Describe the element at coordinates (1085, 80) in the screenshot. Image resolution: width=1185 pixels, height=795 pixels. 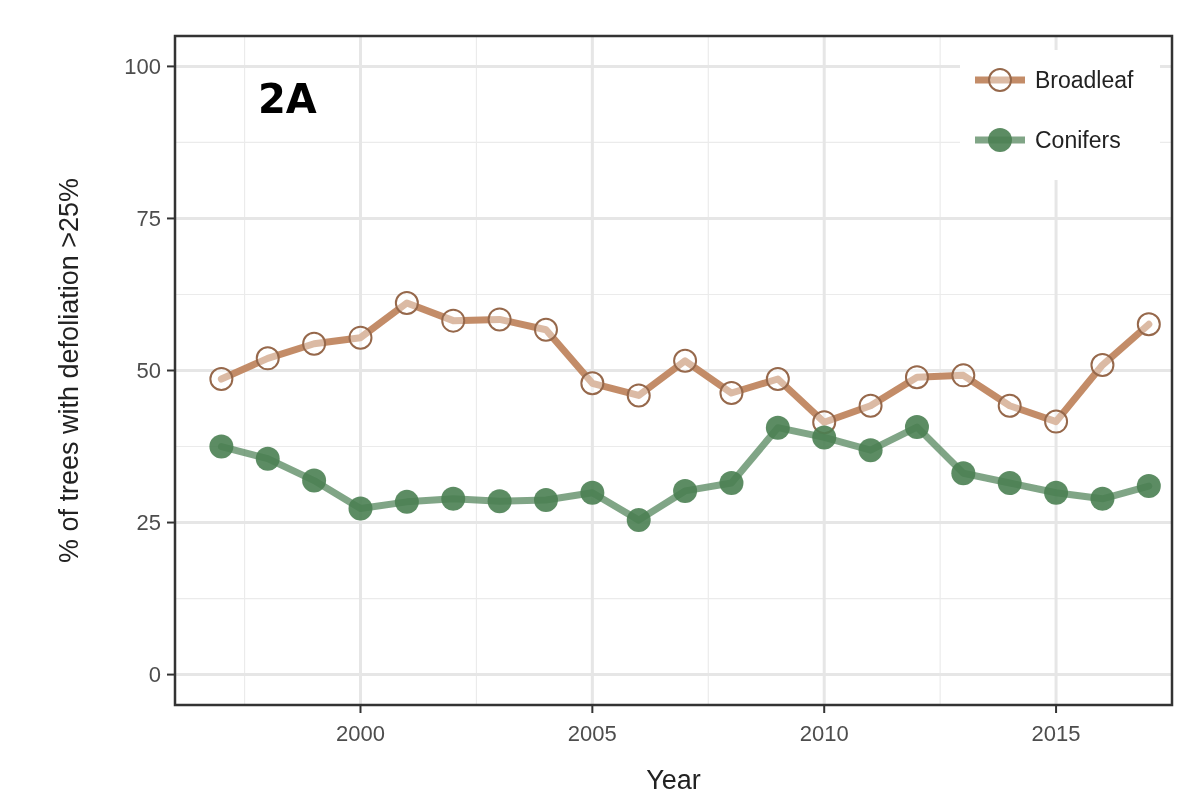
I see `legend-label: Broadleaf` at that location.